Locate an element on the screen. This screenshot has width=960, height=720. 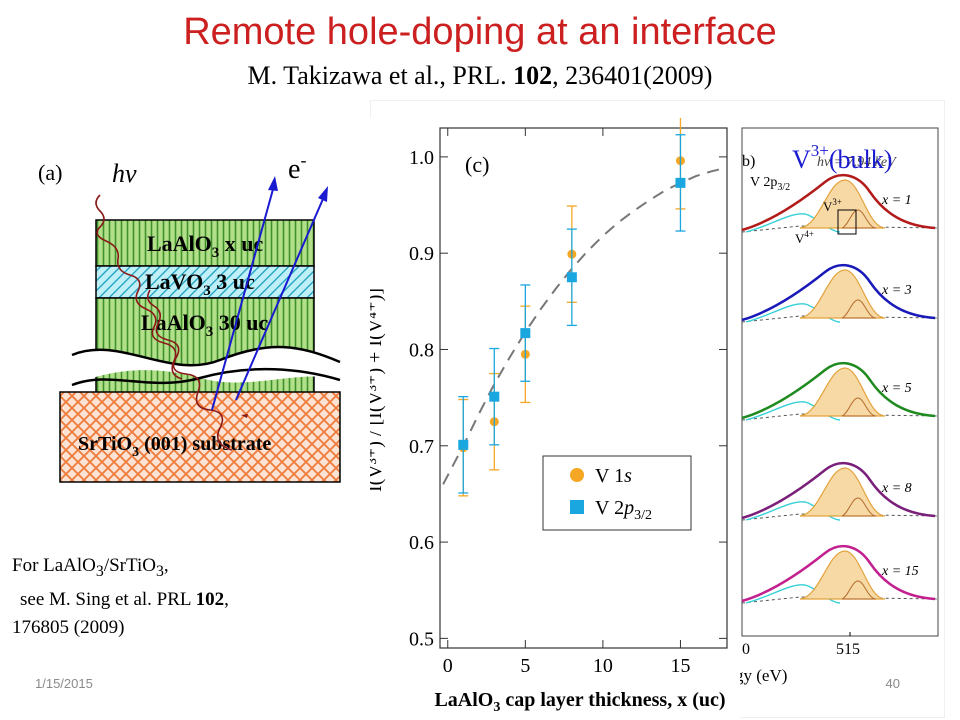
spectrum-trace-1: x = 3 is located at coordinates (840, 293).